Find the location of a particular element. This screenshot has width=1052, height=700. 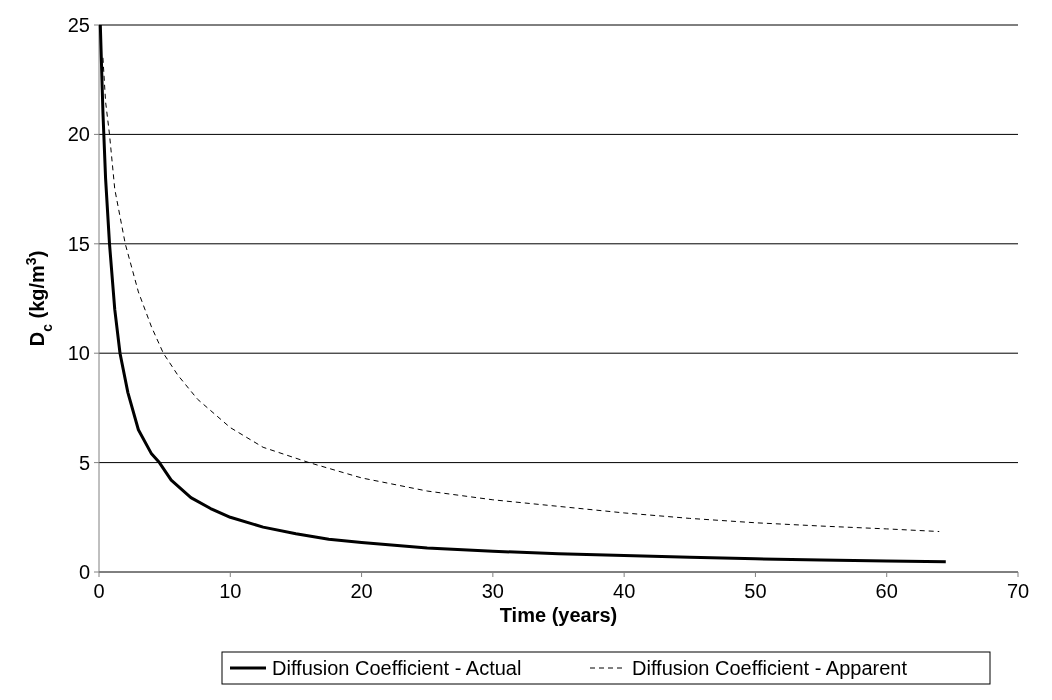

x-tick-label: 10 is located at coordinates (230, 591).